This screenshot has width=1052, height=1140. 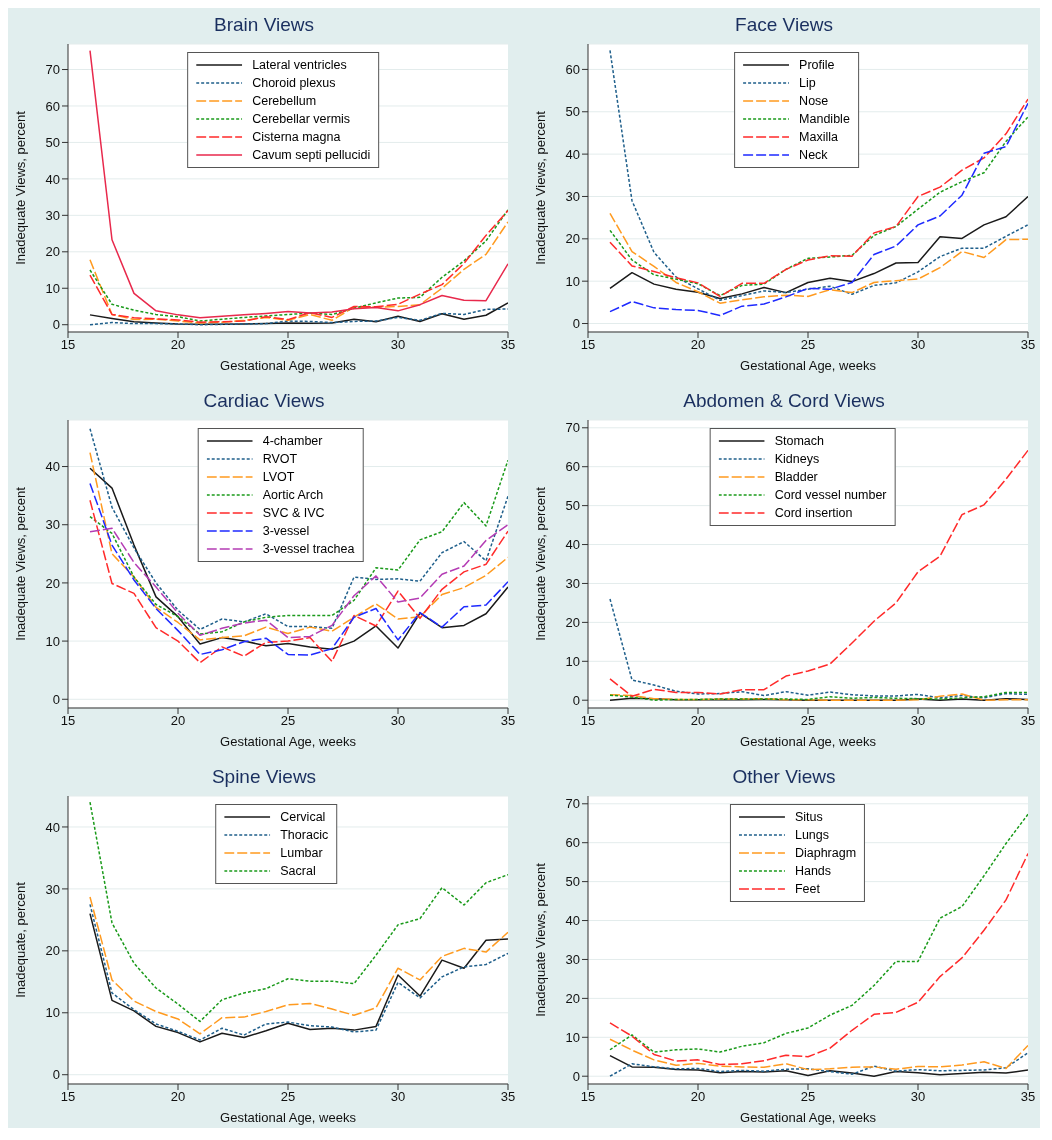 What do you see at coordinates (293, 495) in the screenshot?
I see `legend-label: Aortic Arch` at bounding box center [293, 495].